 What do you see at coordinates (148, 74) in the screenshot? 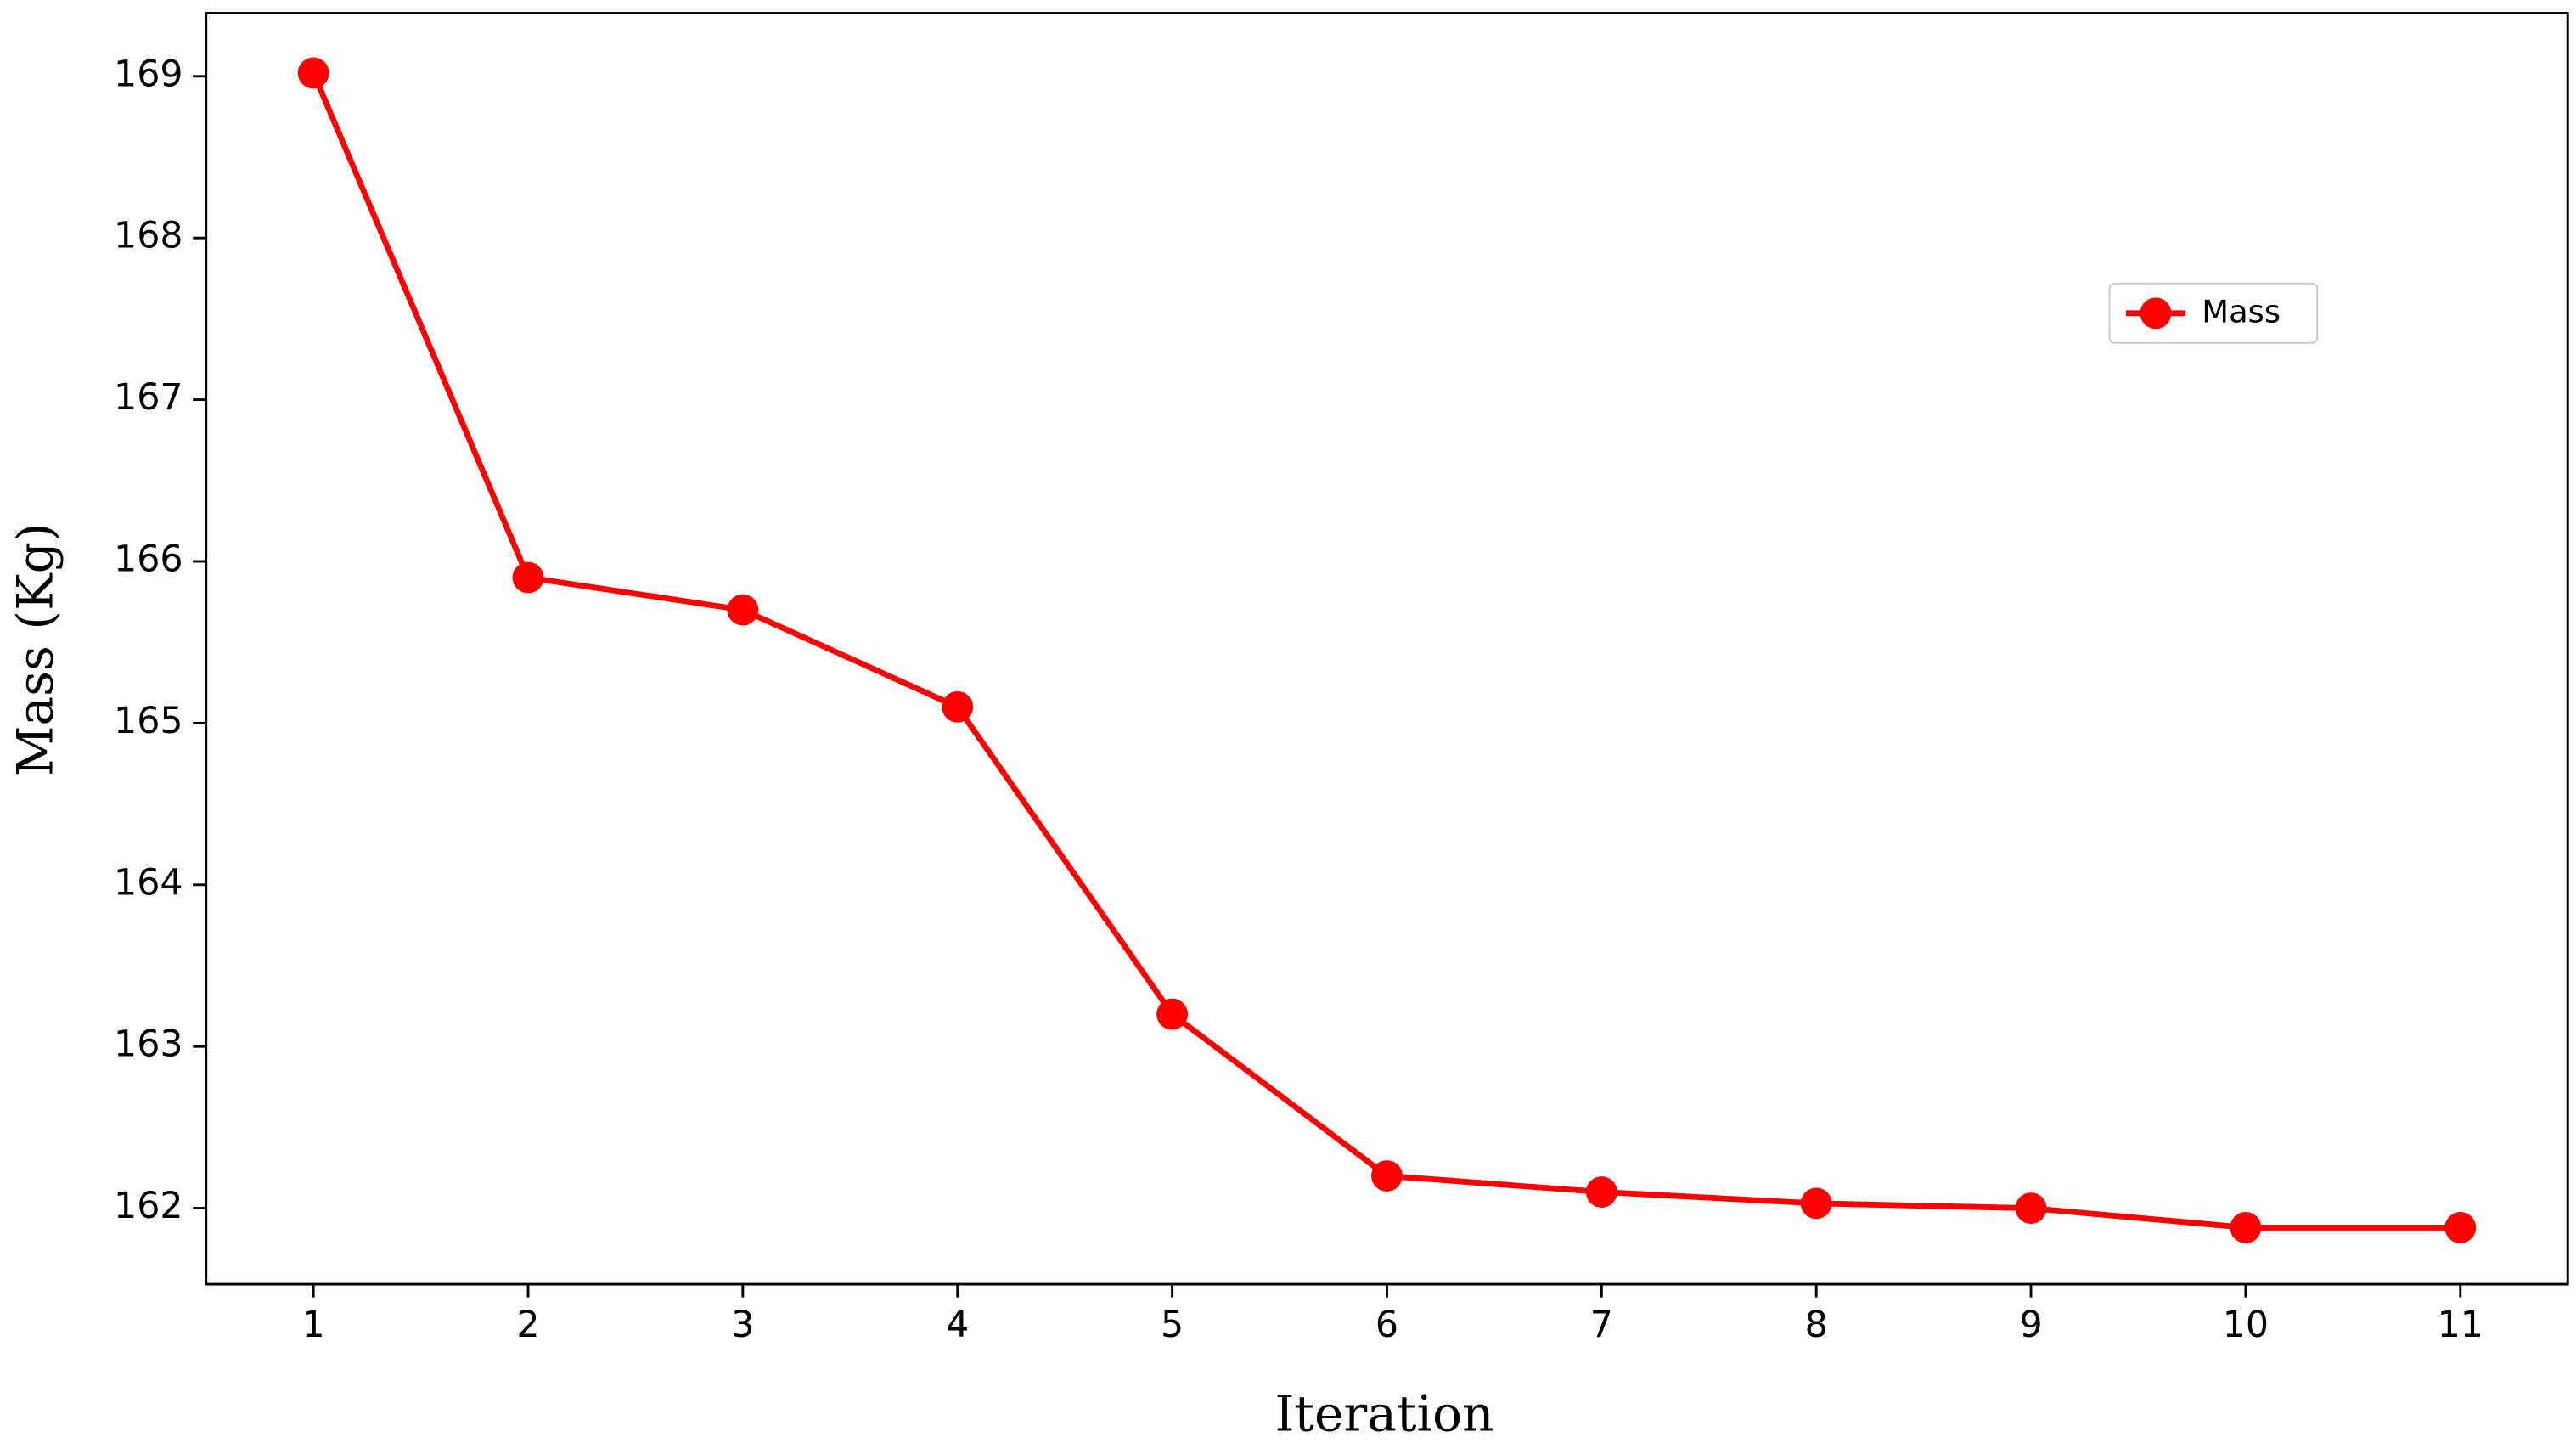
I see `y-tick-label: 169` at bounding box center [148, 74].